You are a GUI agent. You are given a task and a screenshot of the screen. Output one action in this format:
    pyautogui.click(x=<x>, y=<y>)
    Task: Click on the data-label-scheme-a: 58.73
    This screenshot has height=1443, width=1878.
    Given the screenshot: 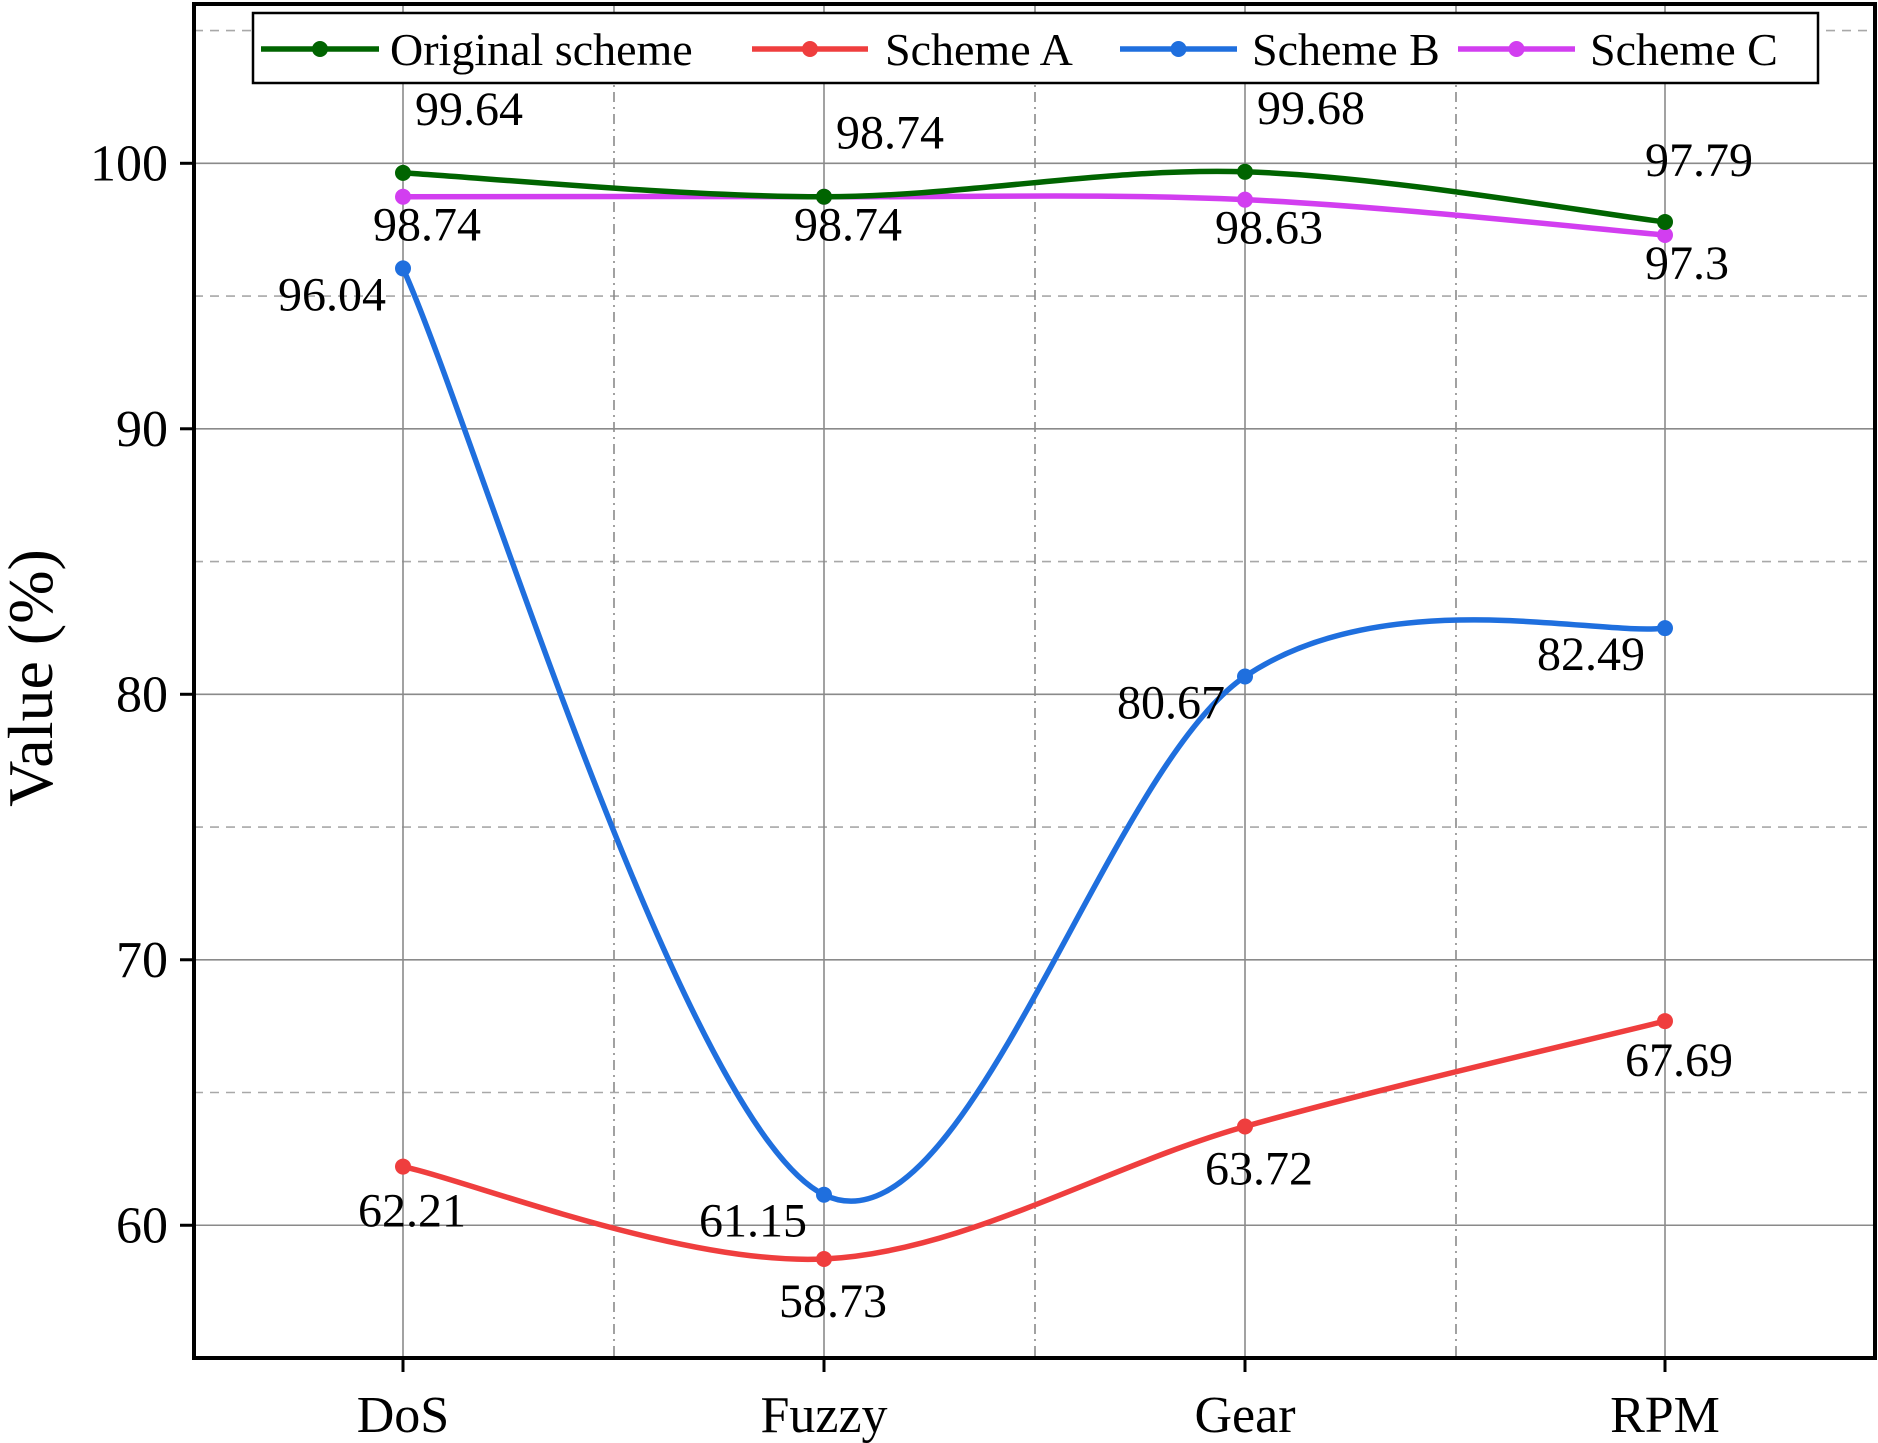 What is the action you would take?
    pyautogui.click(x=833, y=1301)
    